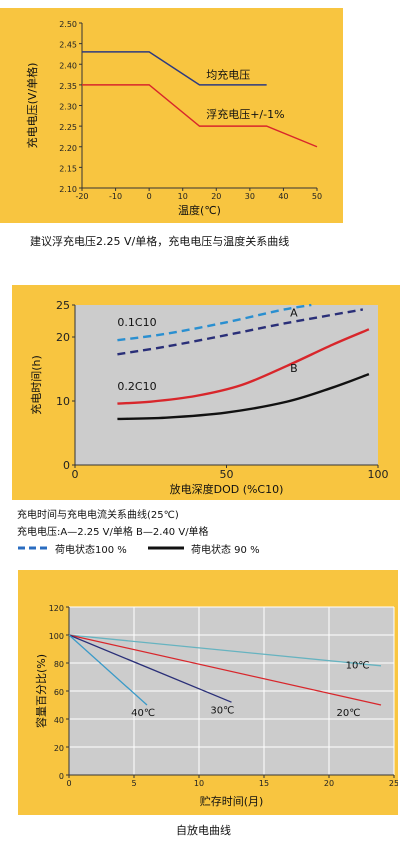 The height and width of the screenshot is (846, 415). I want to click on series-label-10c: 10℃, so click(358, 666).